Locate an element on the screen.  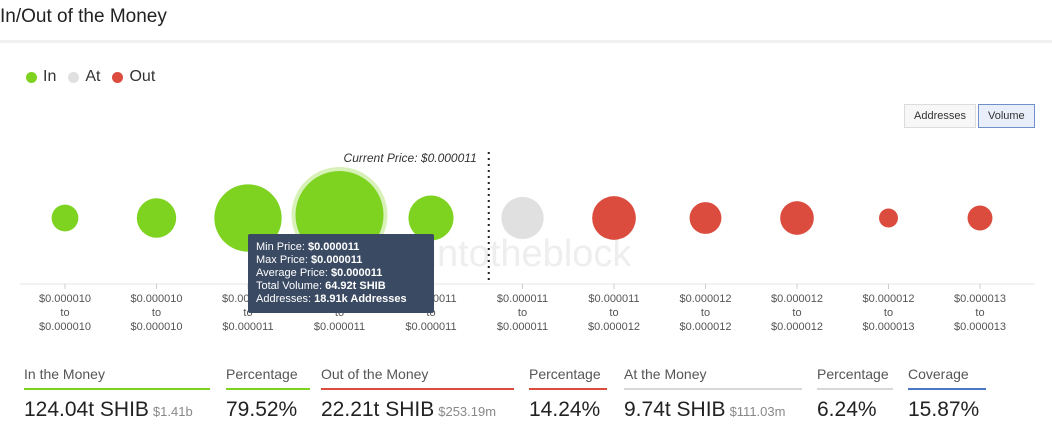
title-divider is located at coordinates (526, 41).